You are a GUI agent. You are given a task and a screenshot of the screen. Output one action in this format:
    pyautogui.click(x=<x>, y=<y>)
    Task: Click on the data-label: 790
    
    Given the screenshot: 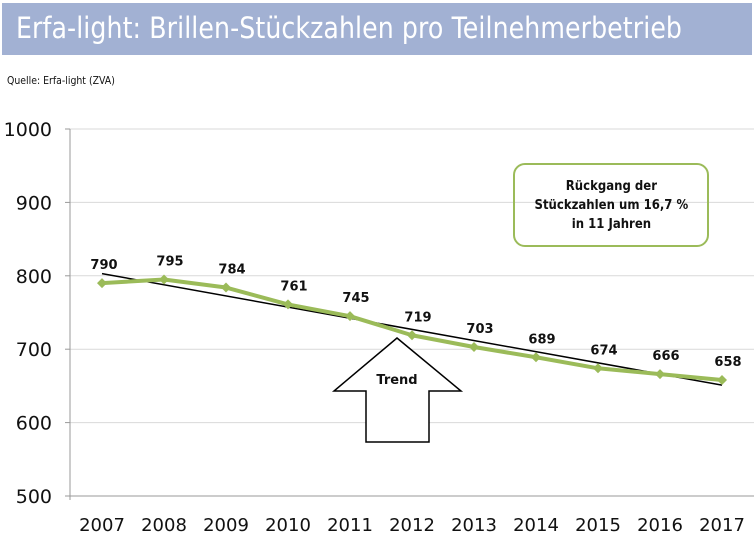 What is the action you would take?
    pyautogui.click(x=103, y=265)
    